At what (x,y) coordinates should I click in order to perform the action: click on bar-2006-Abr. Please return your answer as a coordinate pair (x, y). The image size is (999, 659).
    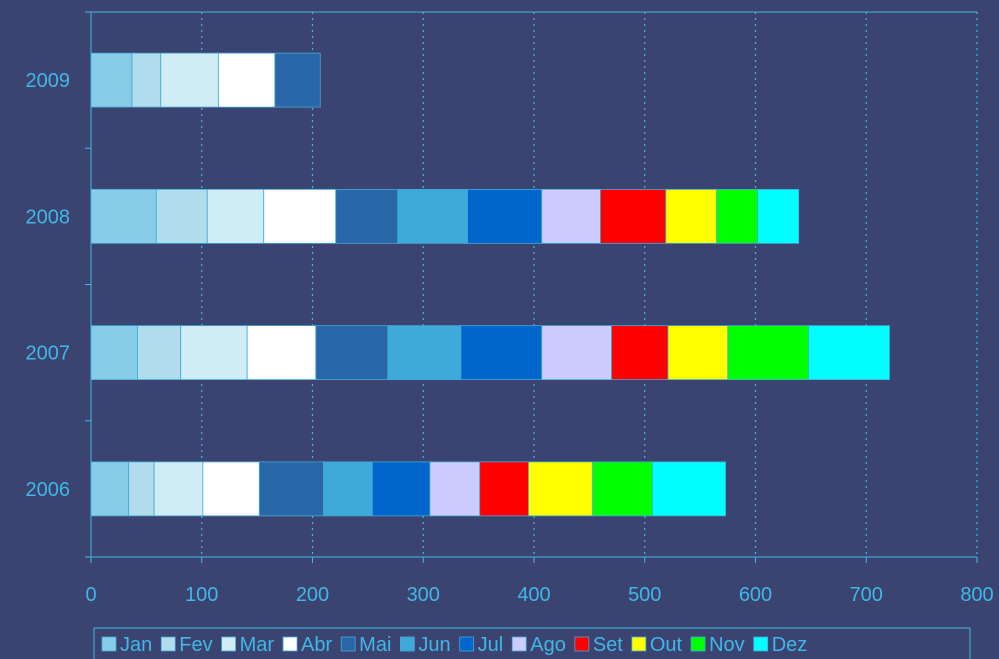
    Looking at the image, I should click on (231, 489).